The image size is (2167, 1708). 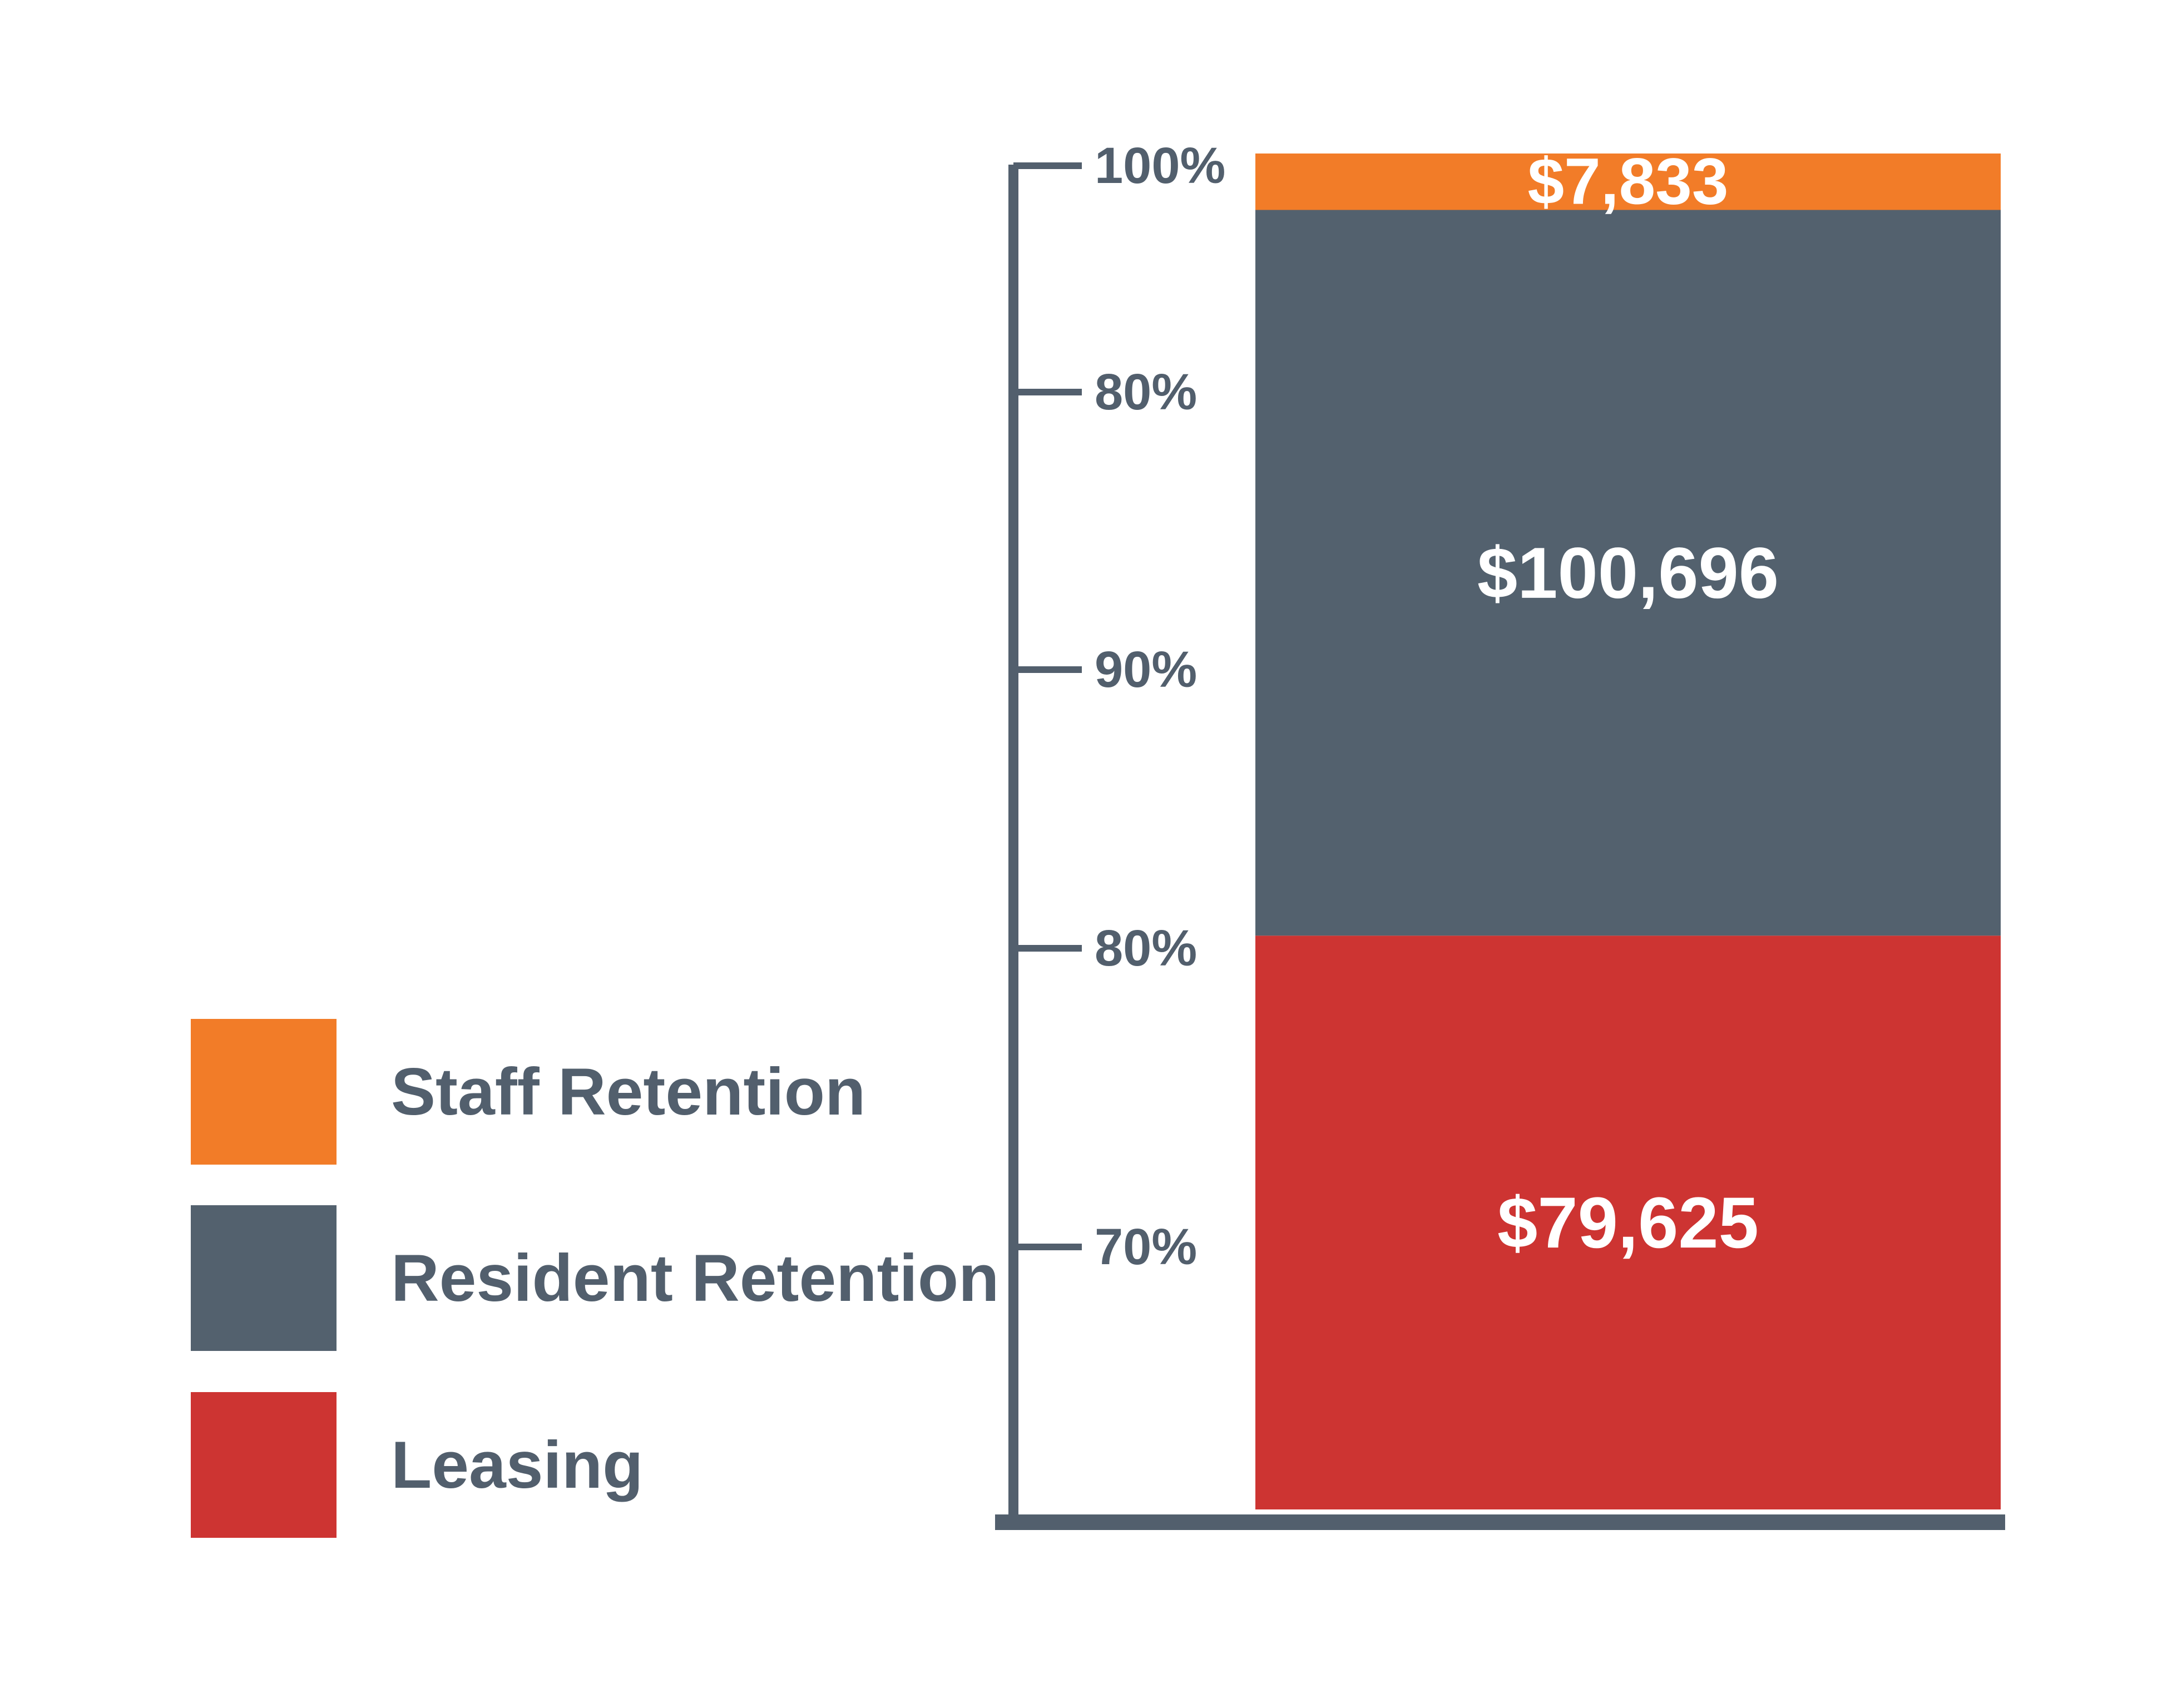 I want to click on bar-segment-resident-retention, so click(x=1628, y=573).